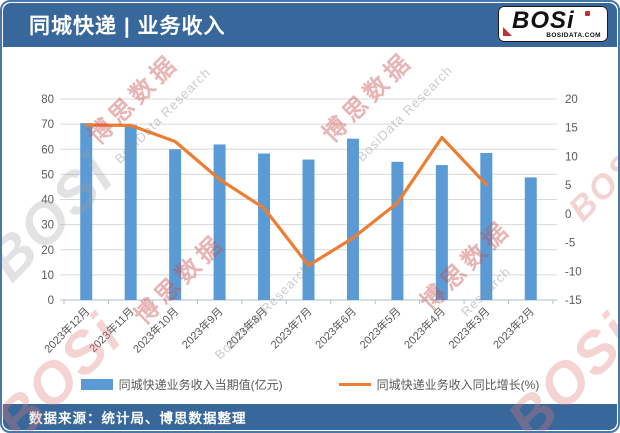  I want to click on page-title: 同城快递 | 业务收入, so click(127, 26).